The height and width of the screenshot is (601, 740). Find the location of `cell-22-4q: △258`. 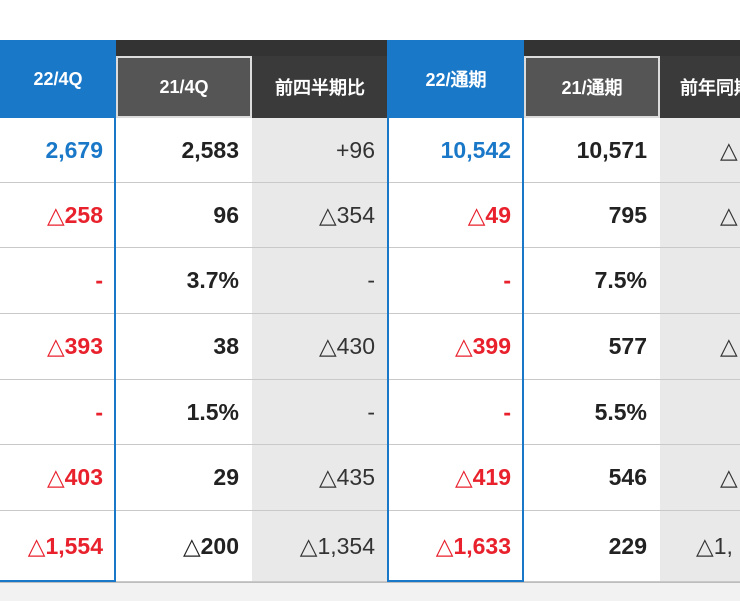

cell-22-4q: △258 is located at coordinates (74, 214).